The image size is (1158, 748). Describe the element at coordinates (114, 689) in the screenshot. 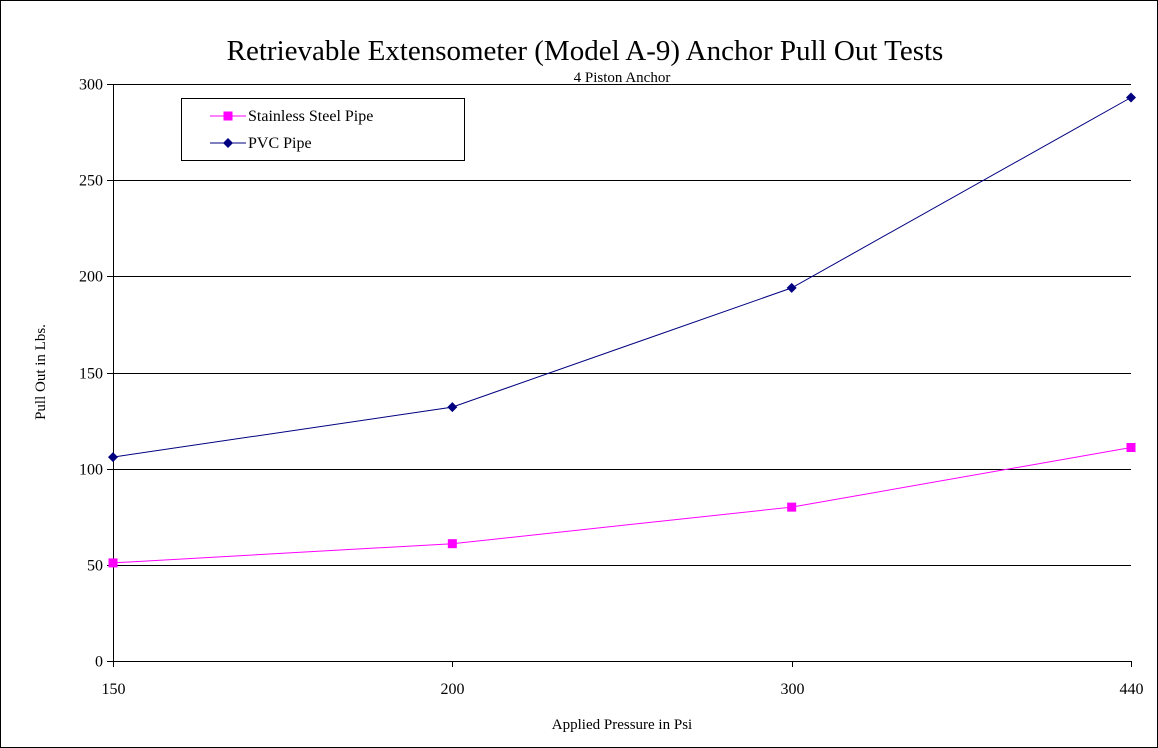

I see `x-tick-label: 150` at that location.